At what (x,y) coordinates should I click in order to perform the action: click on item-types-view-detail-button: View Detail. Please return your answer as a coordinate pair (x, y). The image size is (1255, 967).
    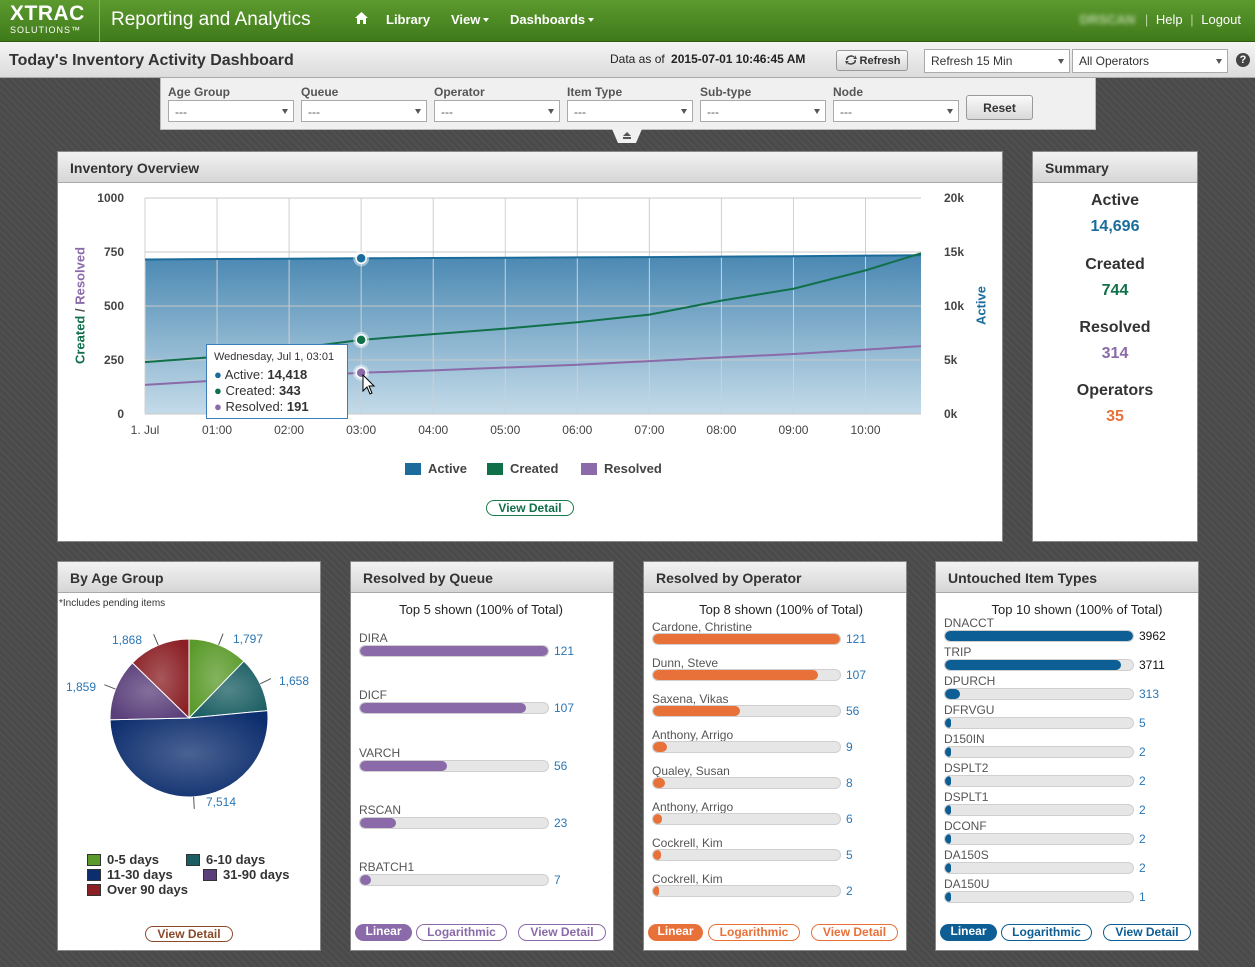
    Looking at the image, I should click on (1147, 932).